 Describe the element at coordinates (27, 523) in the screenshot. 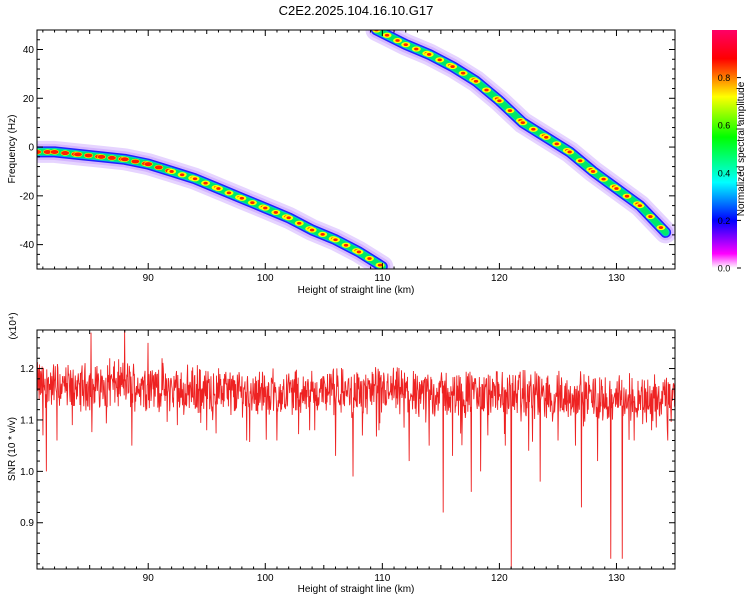

I see `y-tick-label: 0.9` at that location.